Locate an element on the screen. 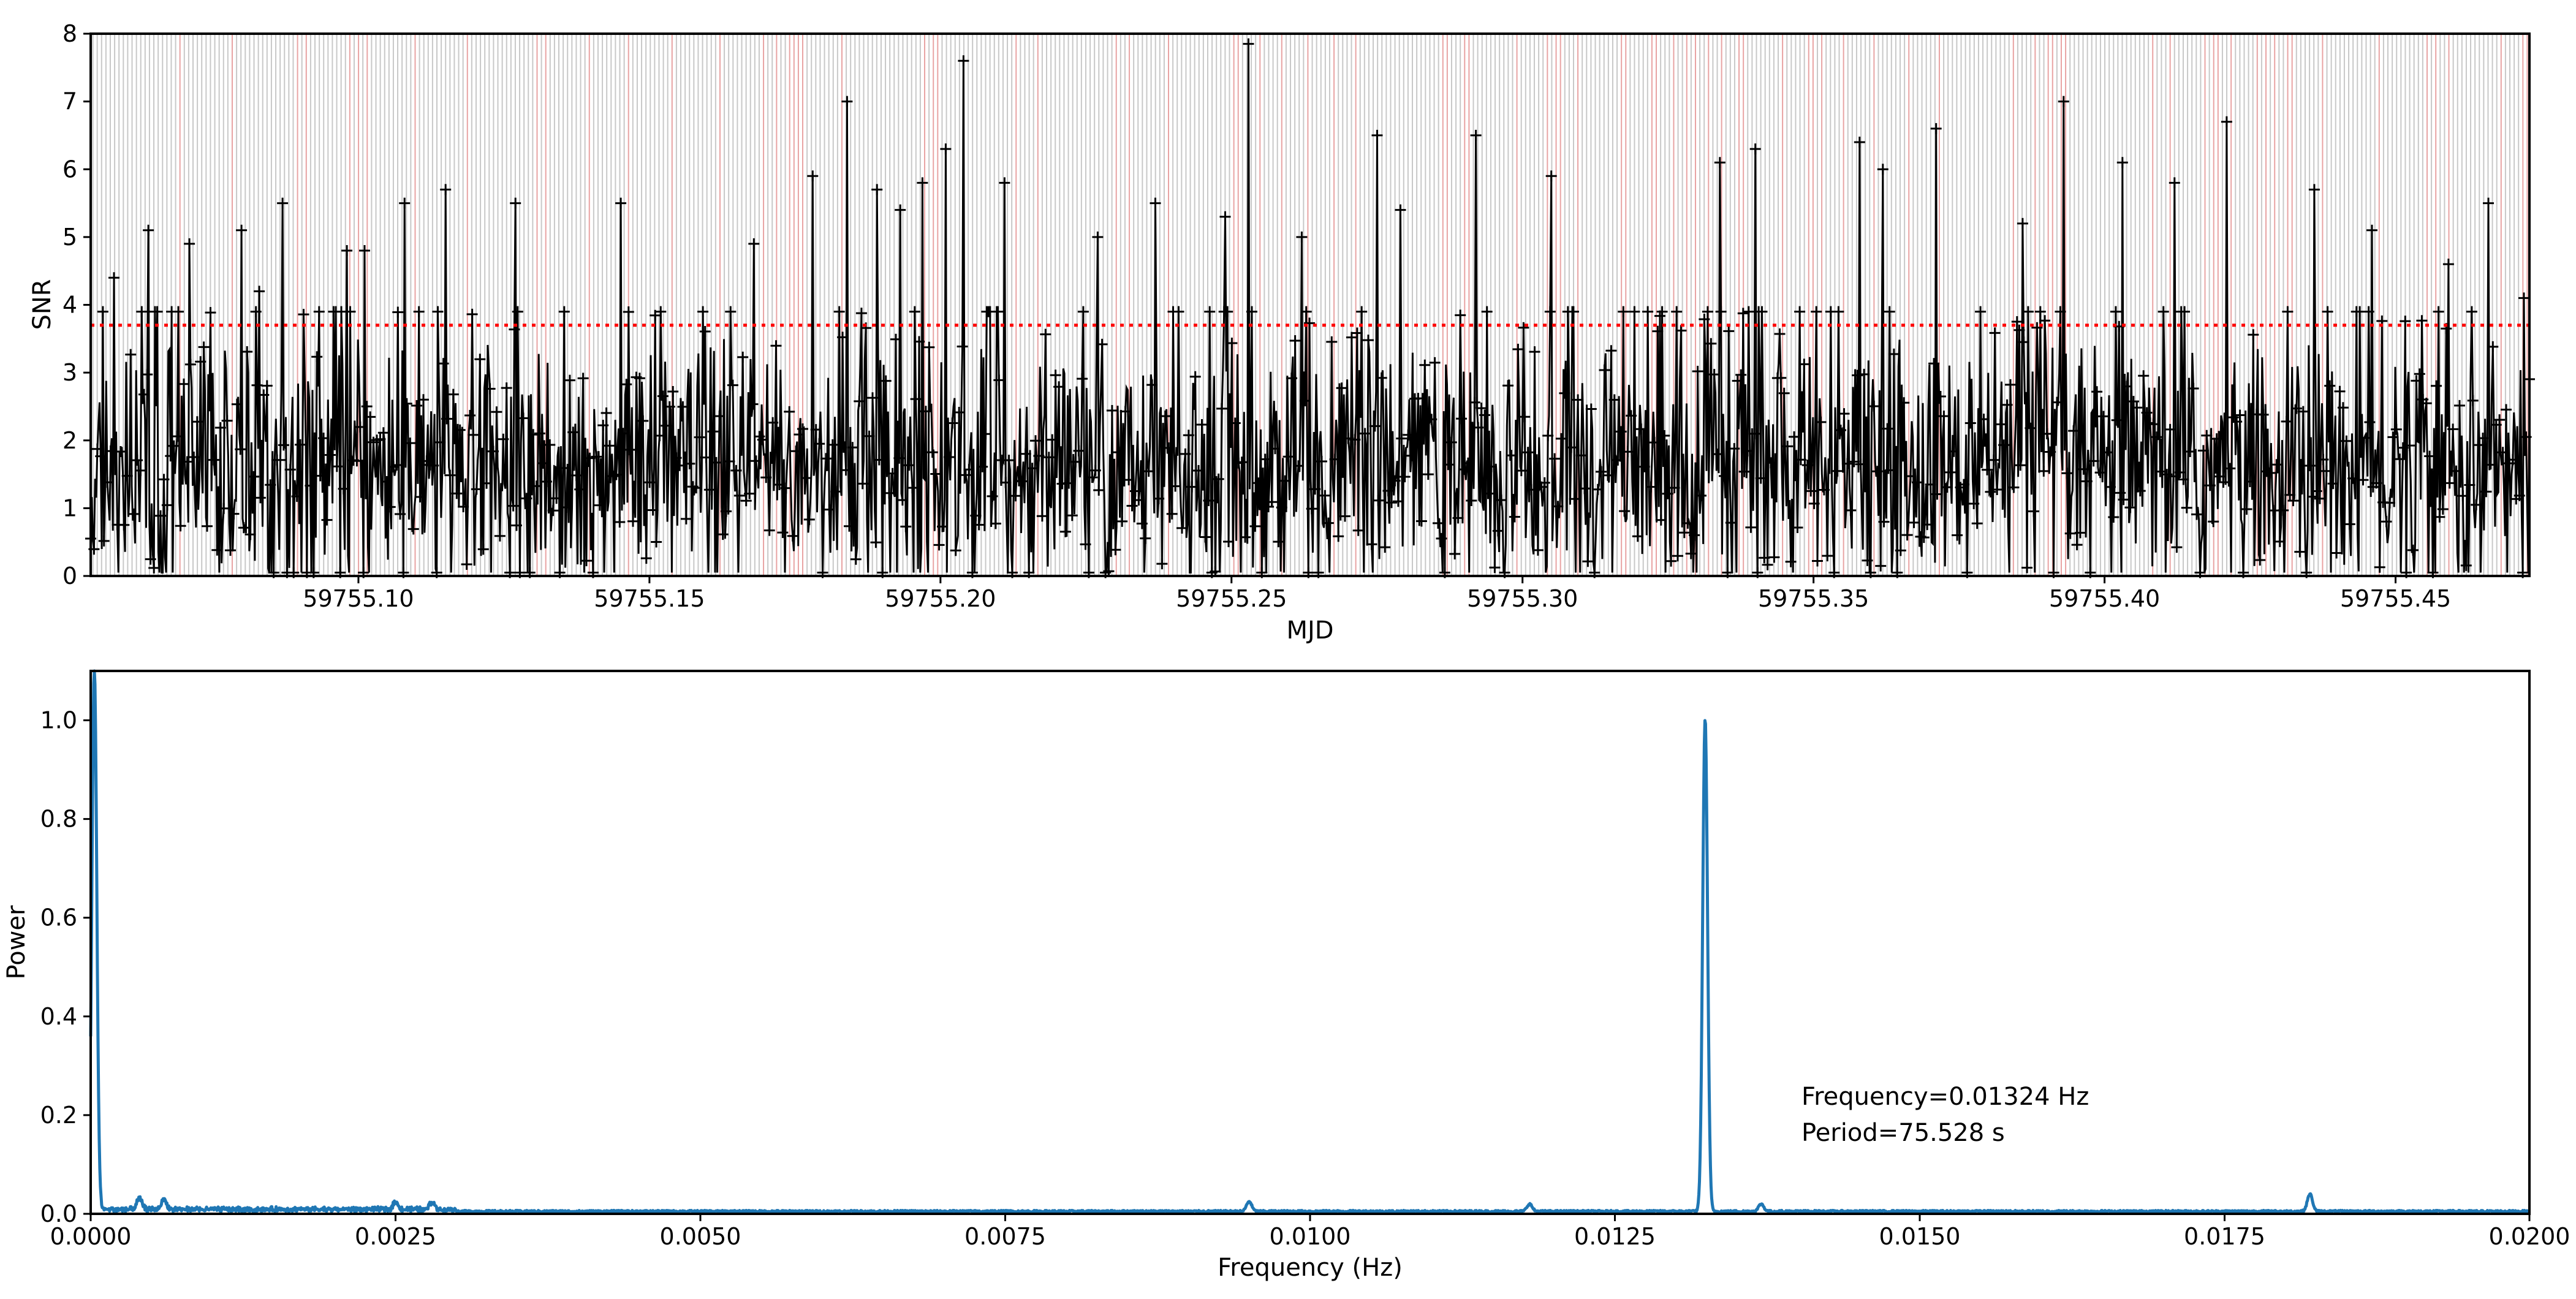 This screenshot has height=1299, width=2576. snr-x-tick-label: 59755.40 is located at coordinates (2104, 598).